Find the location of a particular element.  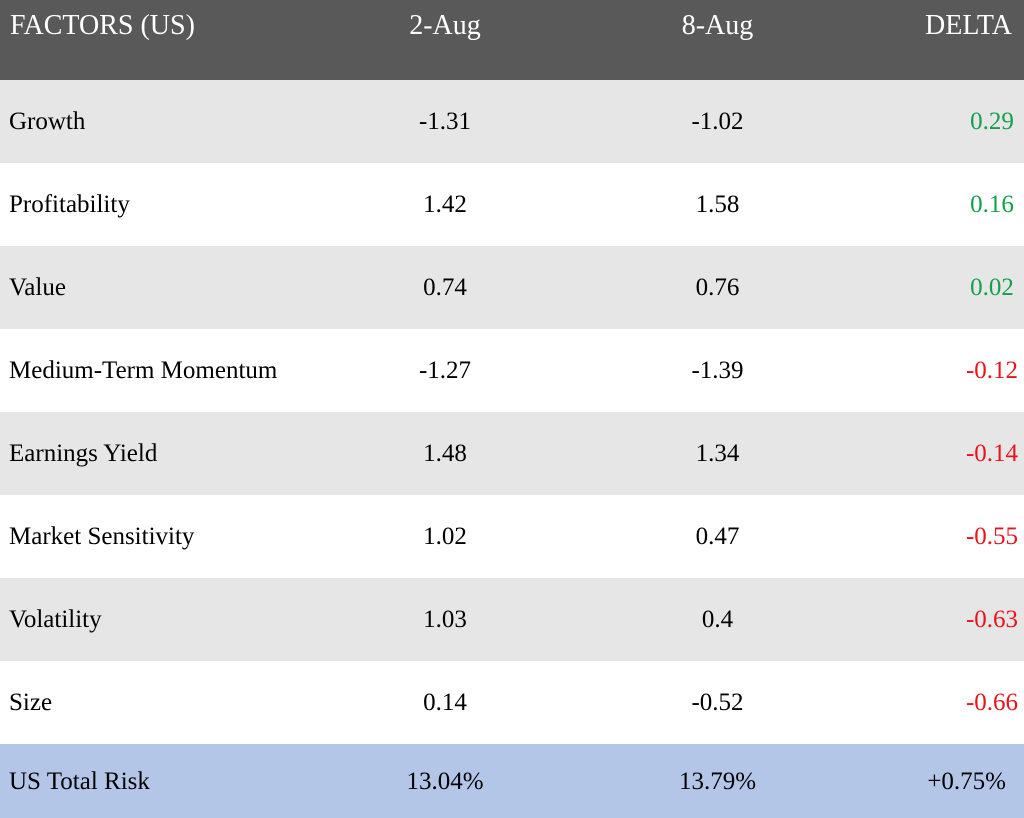

delta-value: -0.63 is located at coordinates (992, 619).